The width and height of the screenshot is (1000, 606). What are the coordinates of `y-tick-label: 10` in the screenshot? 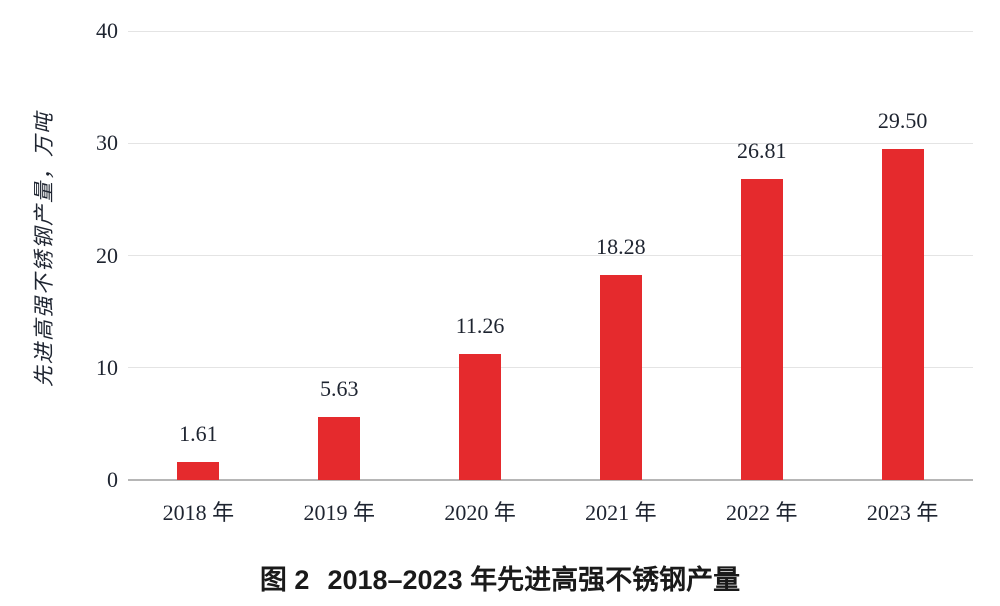 It's located at (107, 367).